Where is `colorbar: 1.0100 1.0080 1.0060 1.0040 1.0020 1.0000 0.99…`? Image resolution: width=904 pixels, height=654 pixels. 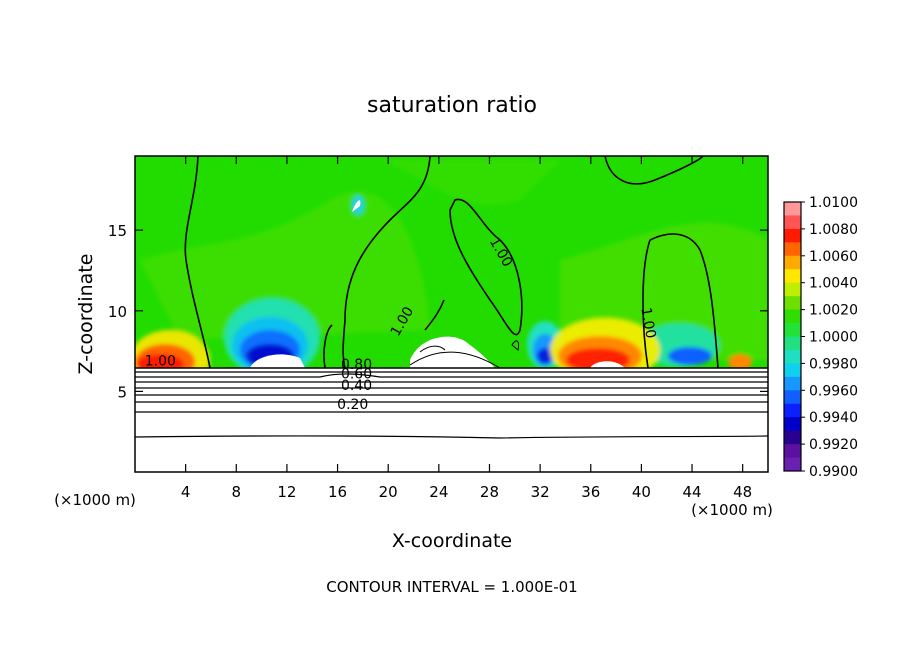 colorbar: 1.0100 1.0080 1.0060 1.0040 1.0020 1.0000 0.99… is located at coordinates (820, 337).